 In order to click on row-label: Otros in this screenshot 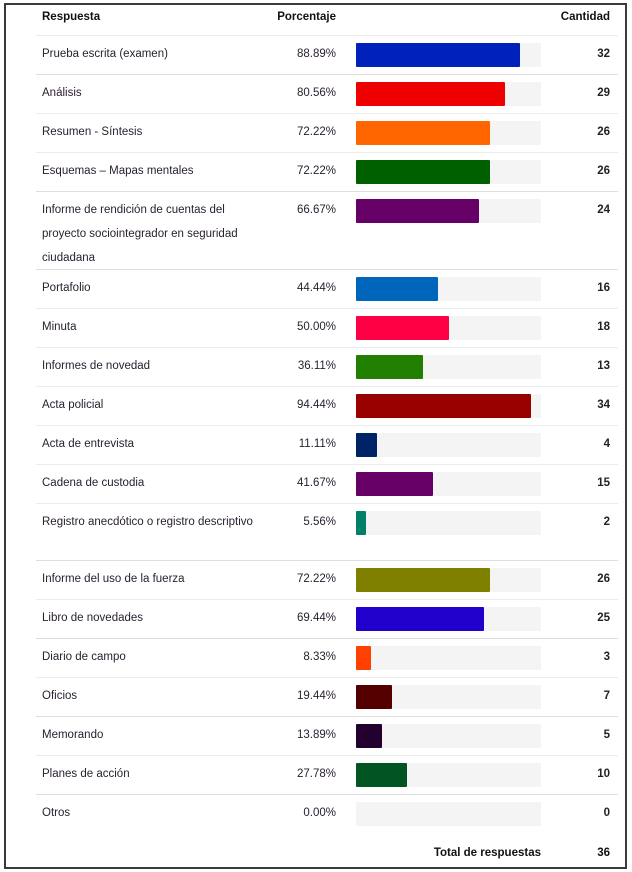, I will do `click(56, 813)`.